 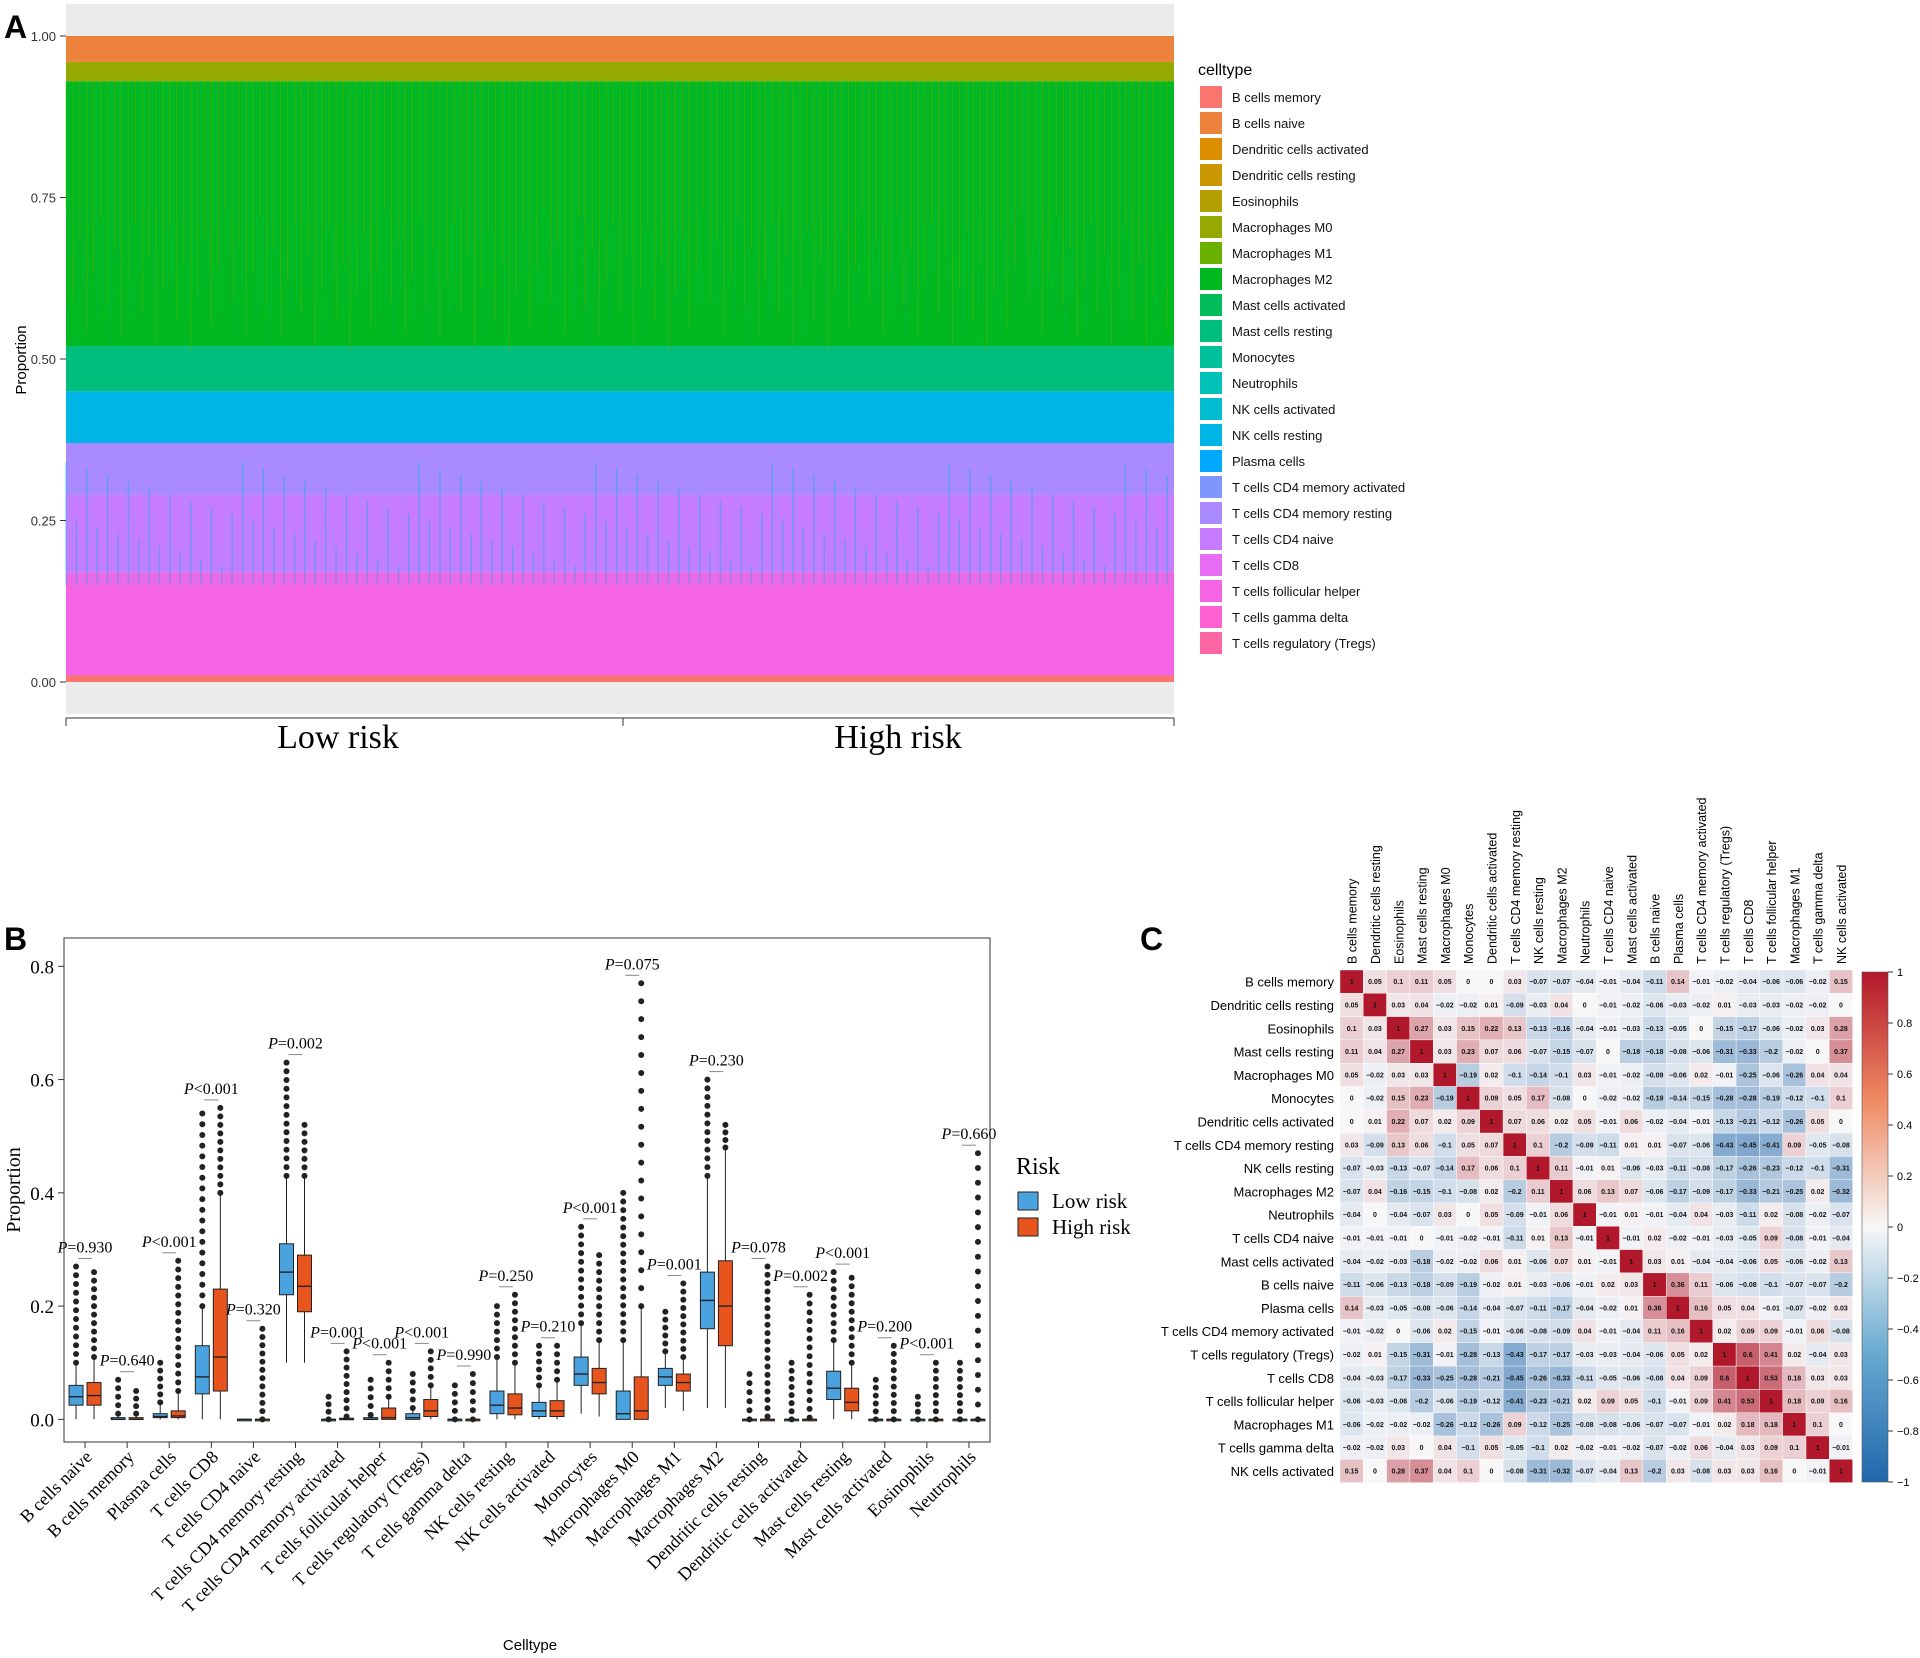 I want to click on heatmap-cell-value: 0.1, so click(x=1818, y=1425).